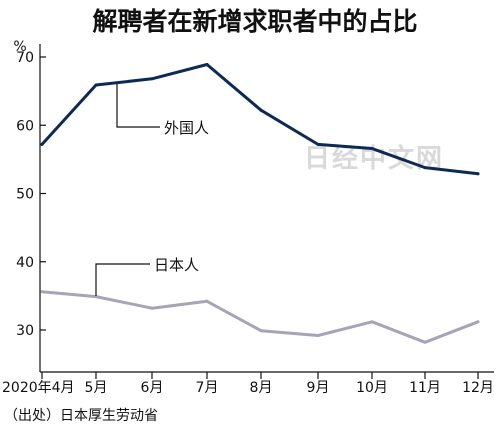 The image size is (500, 431). What do you see at coordinates (25, 58) in the screenshot?
I see `y-tick-label: 70` at bounding box center [25, 58].